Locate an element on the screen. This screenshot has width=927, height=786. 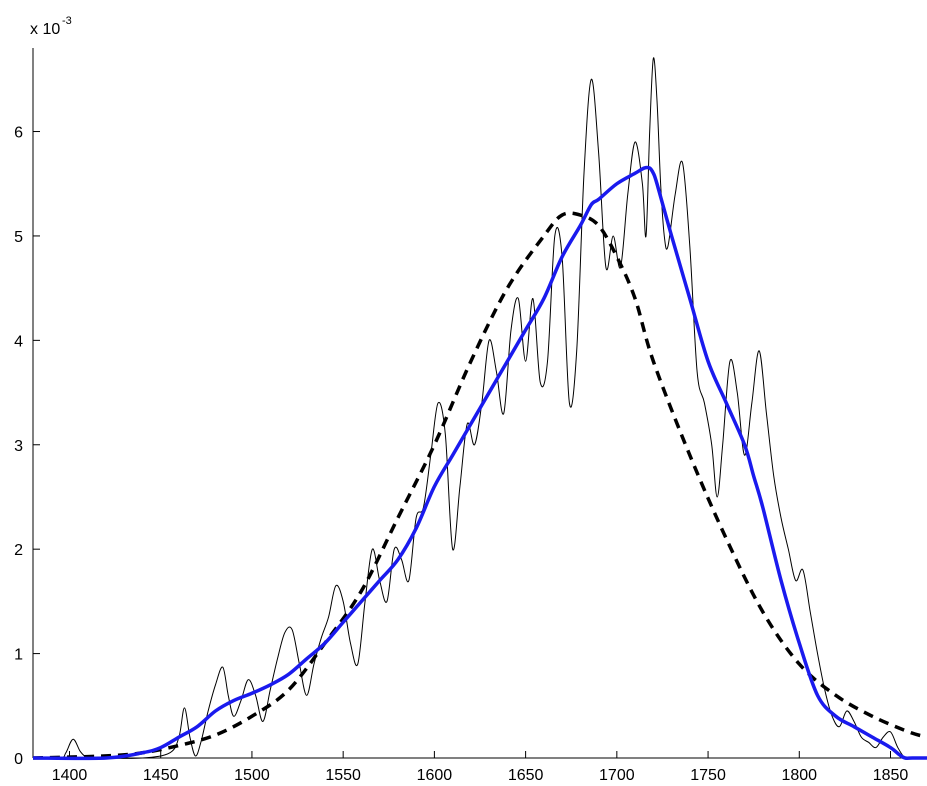
y-tick-label: 0 is located at coordinates (18, 759).